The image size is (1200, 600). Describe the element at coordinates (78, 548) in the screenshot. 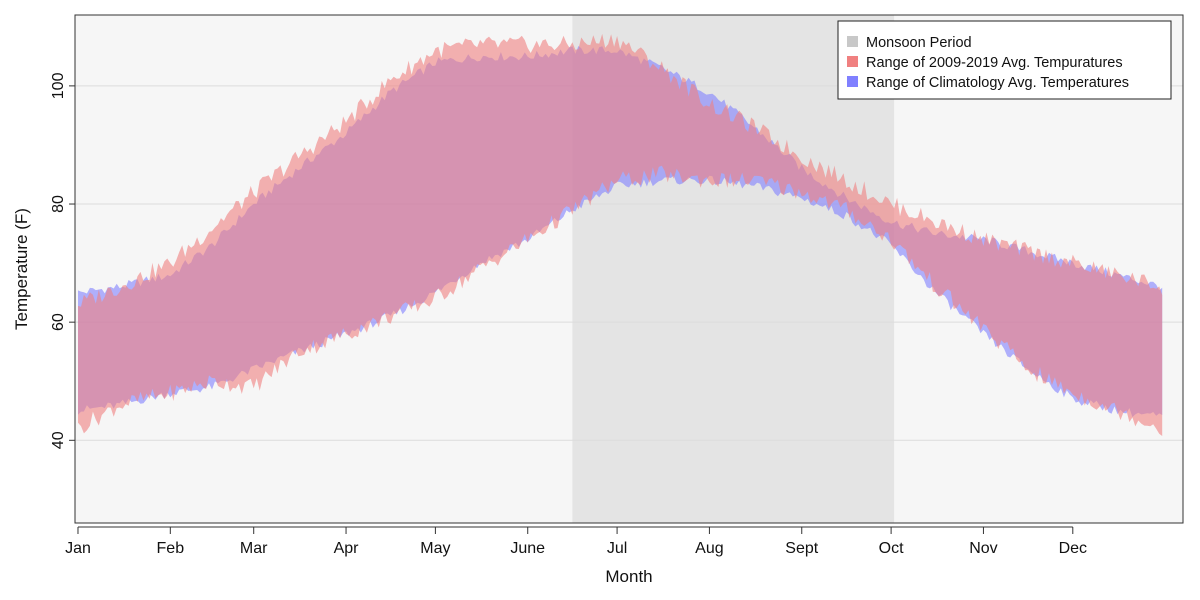

I see `x-tick-label: Jan` at that location.